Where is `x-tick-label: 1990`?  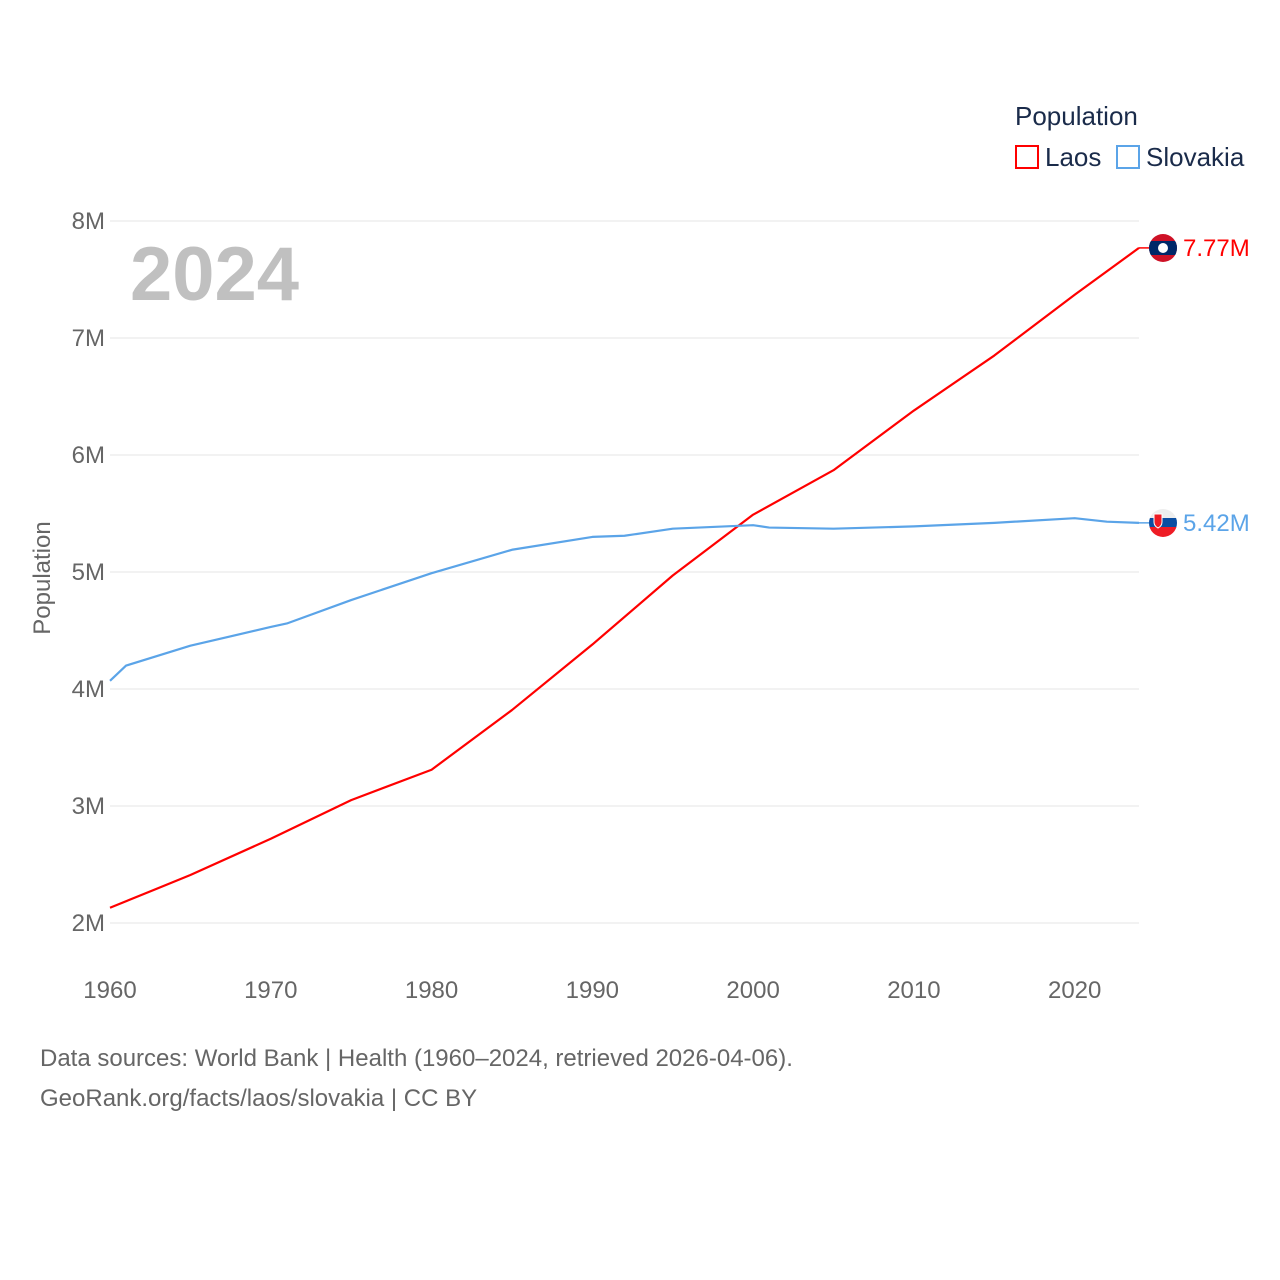
x-tick-label: 1990 is located at coordinates (592, 990).